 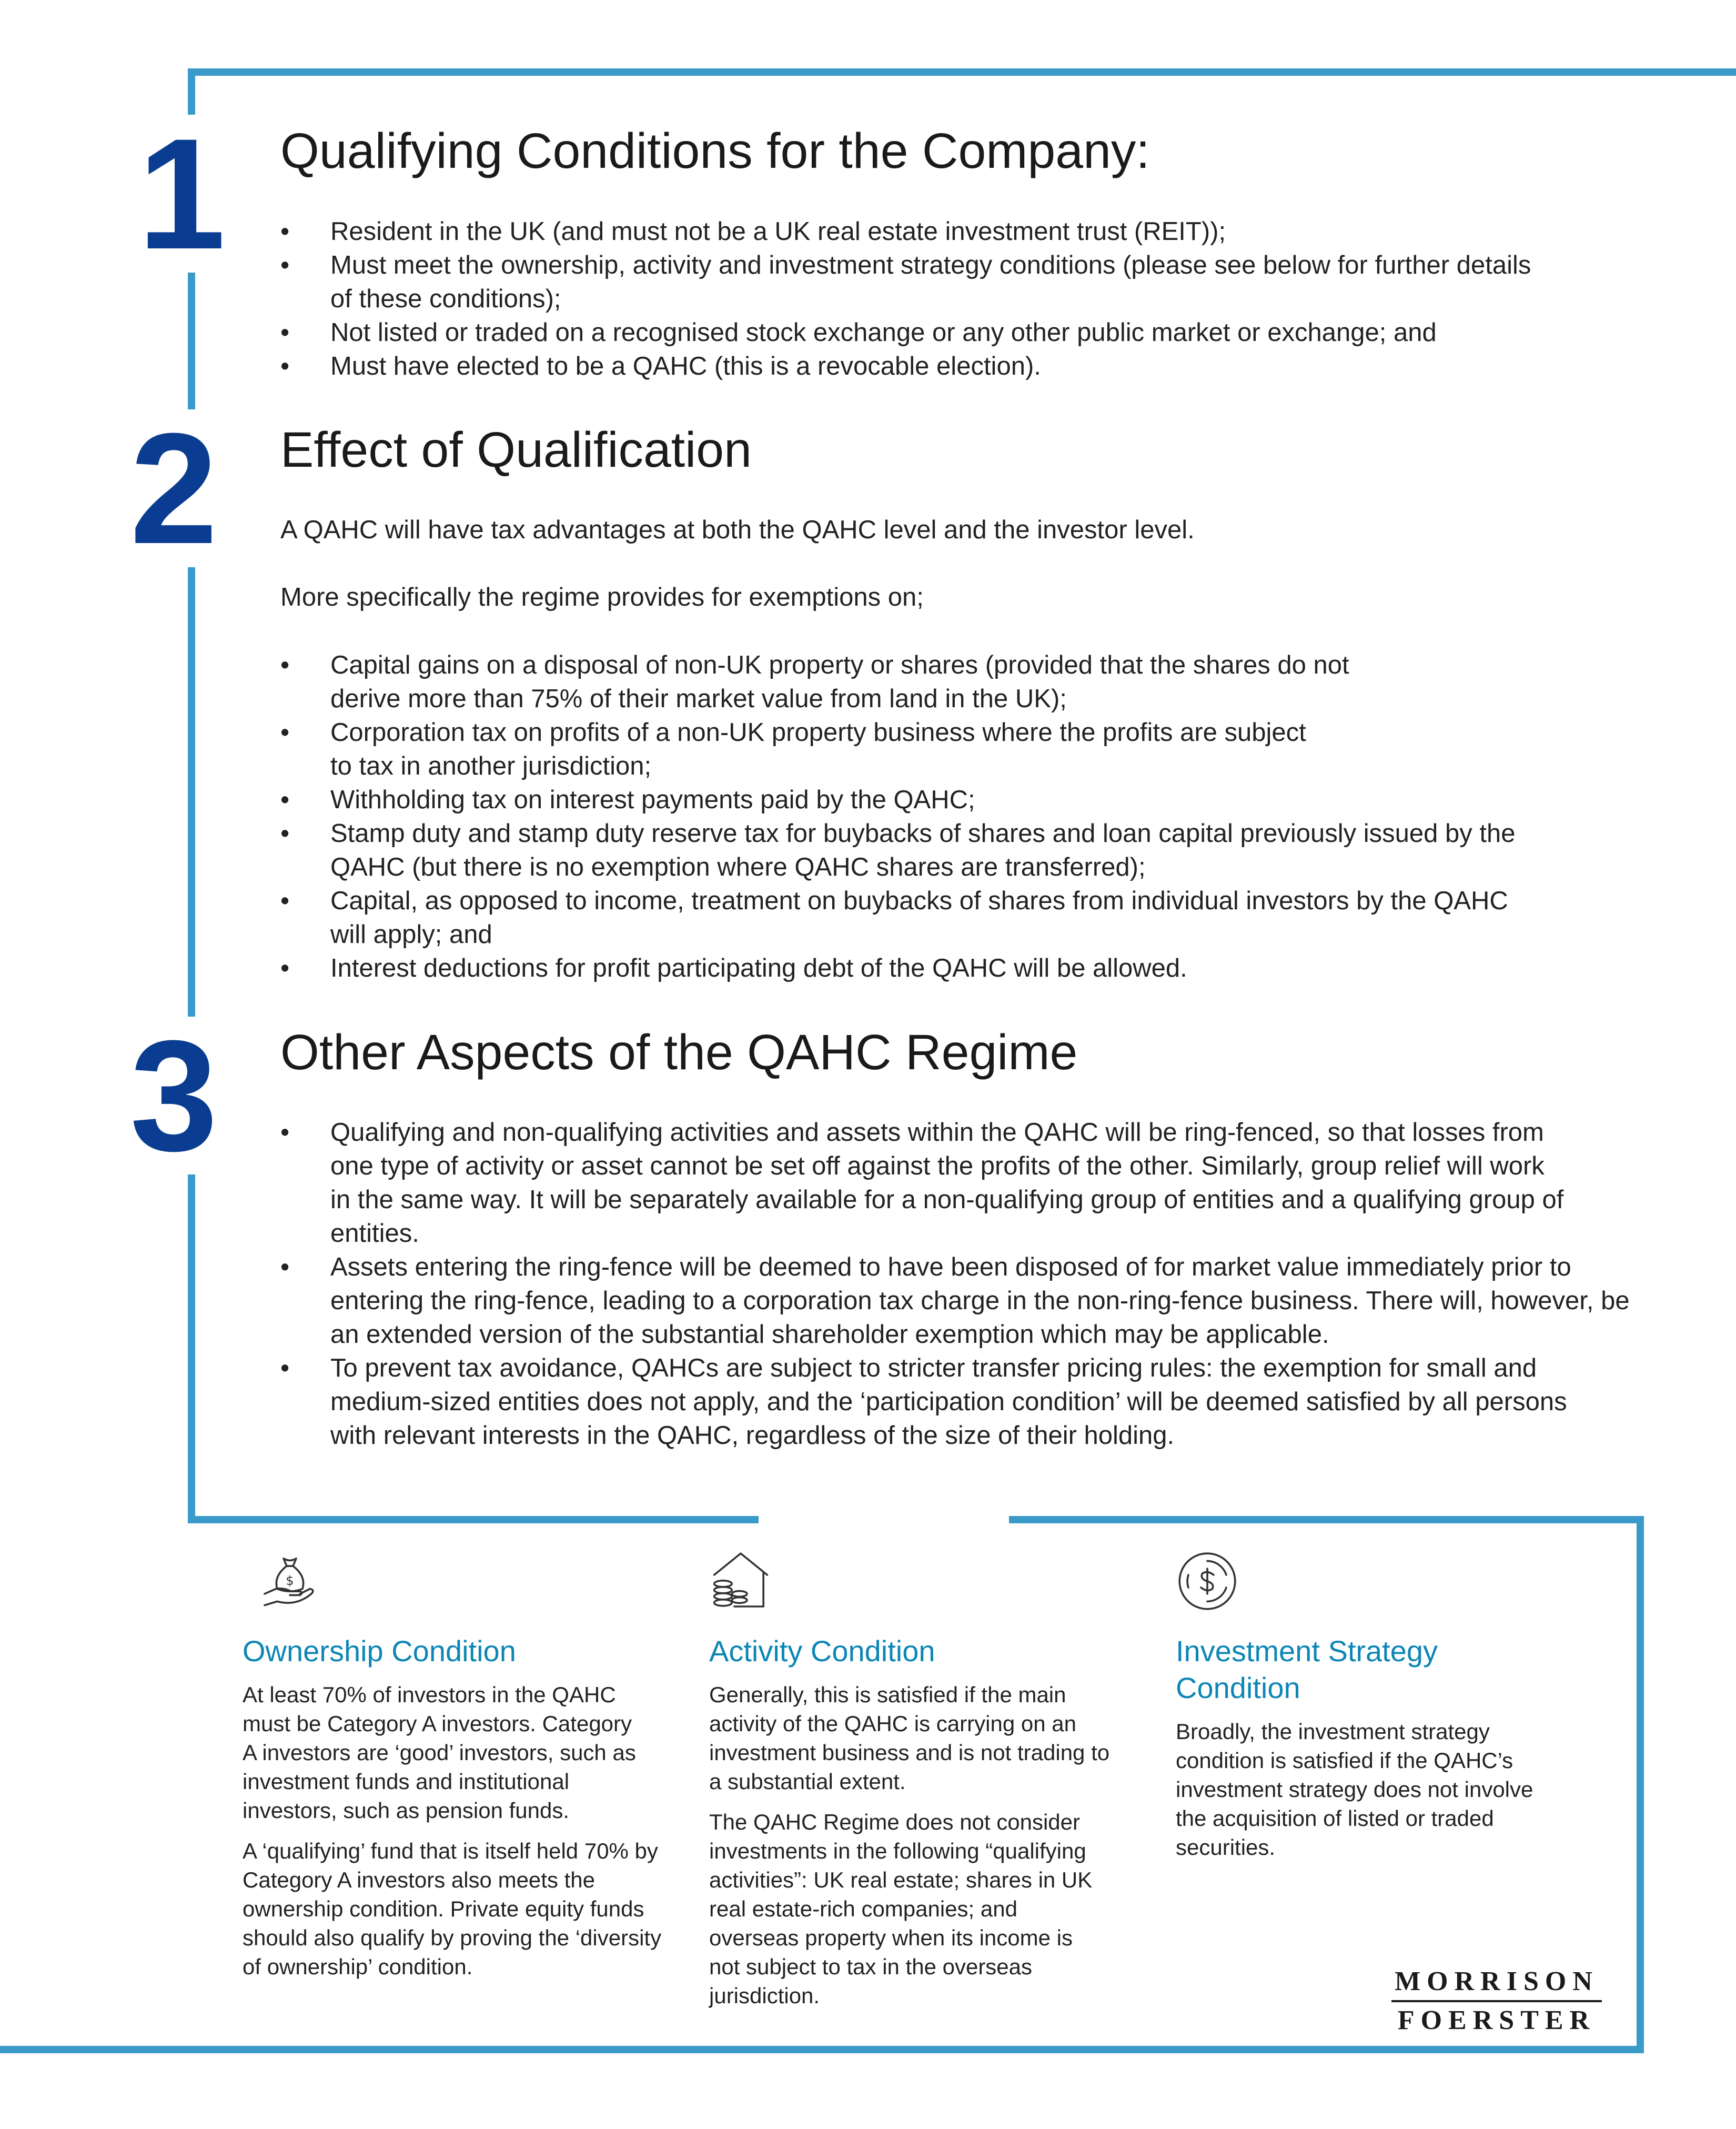 What do you see at coordinates (182, 193) in the screenshot?
I see `section-number-1: 1` at bounding box center [182, 193].